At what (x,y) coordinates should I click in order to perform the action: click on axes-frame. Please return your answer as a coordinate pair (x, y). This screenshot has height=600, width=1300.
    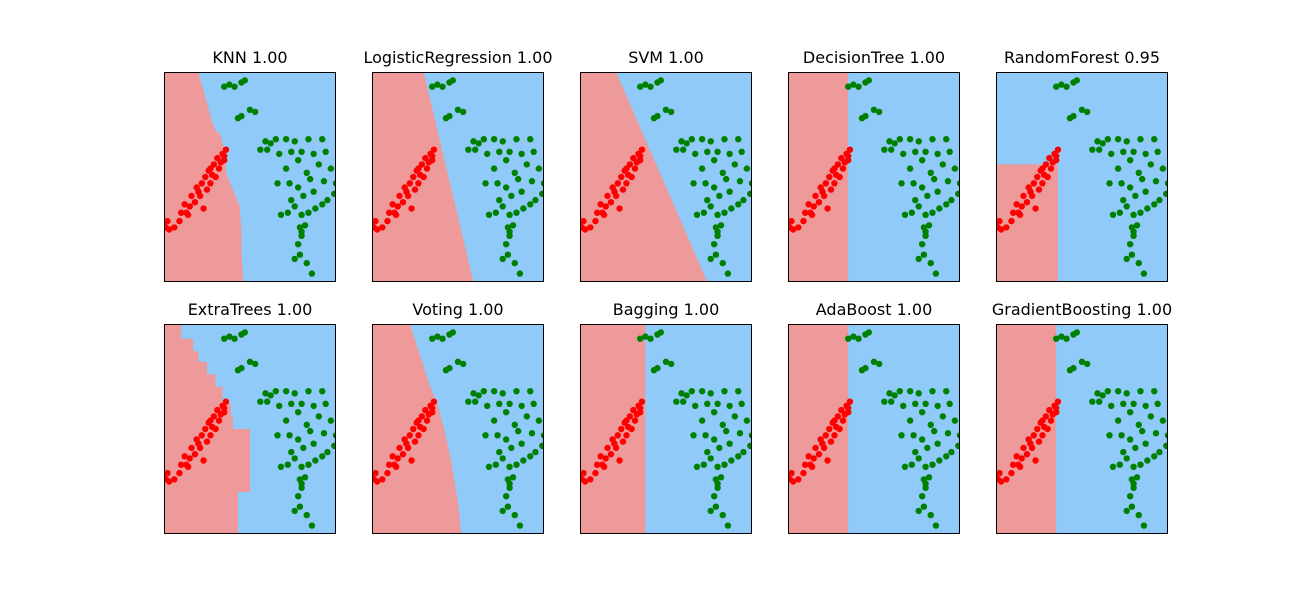
    Looking at the image, I should click on (458, 429).